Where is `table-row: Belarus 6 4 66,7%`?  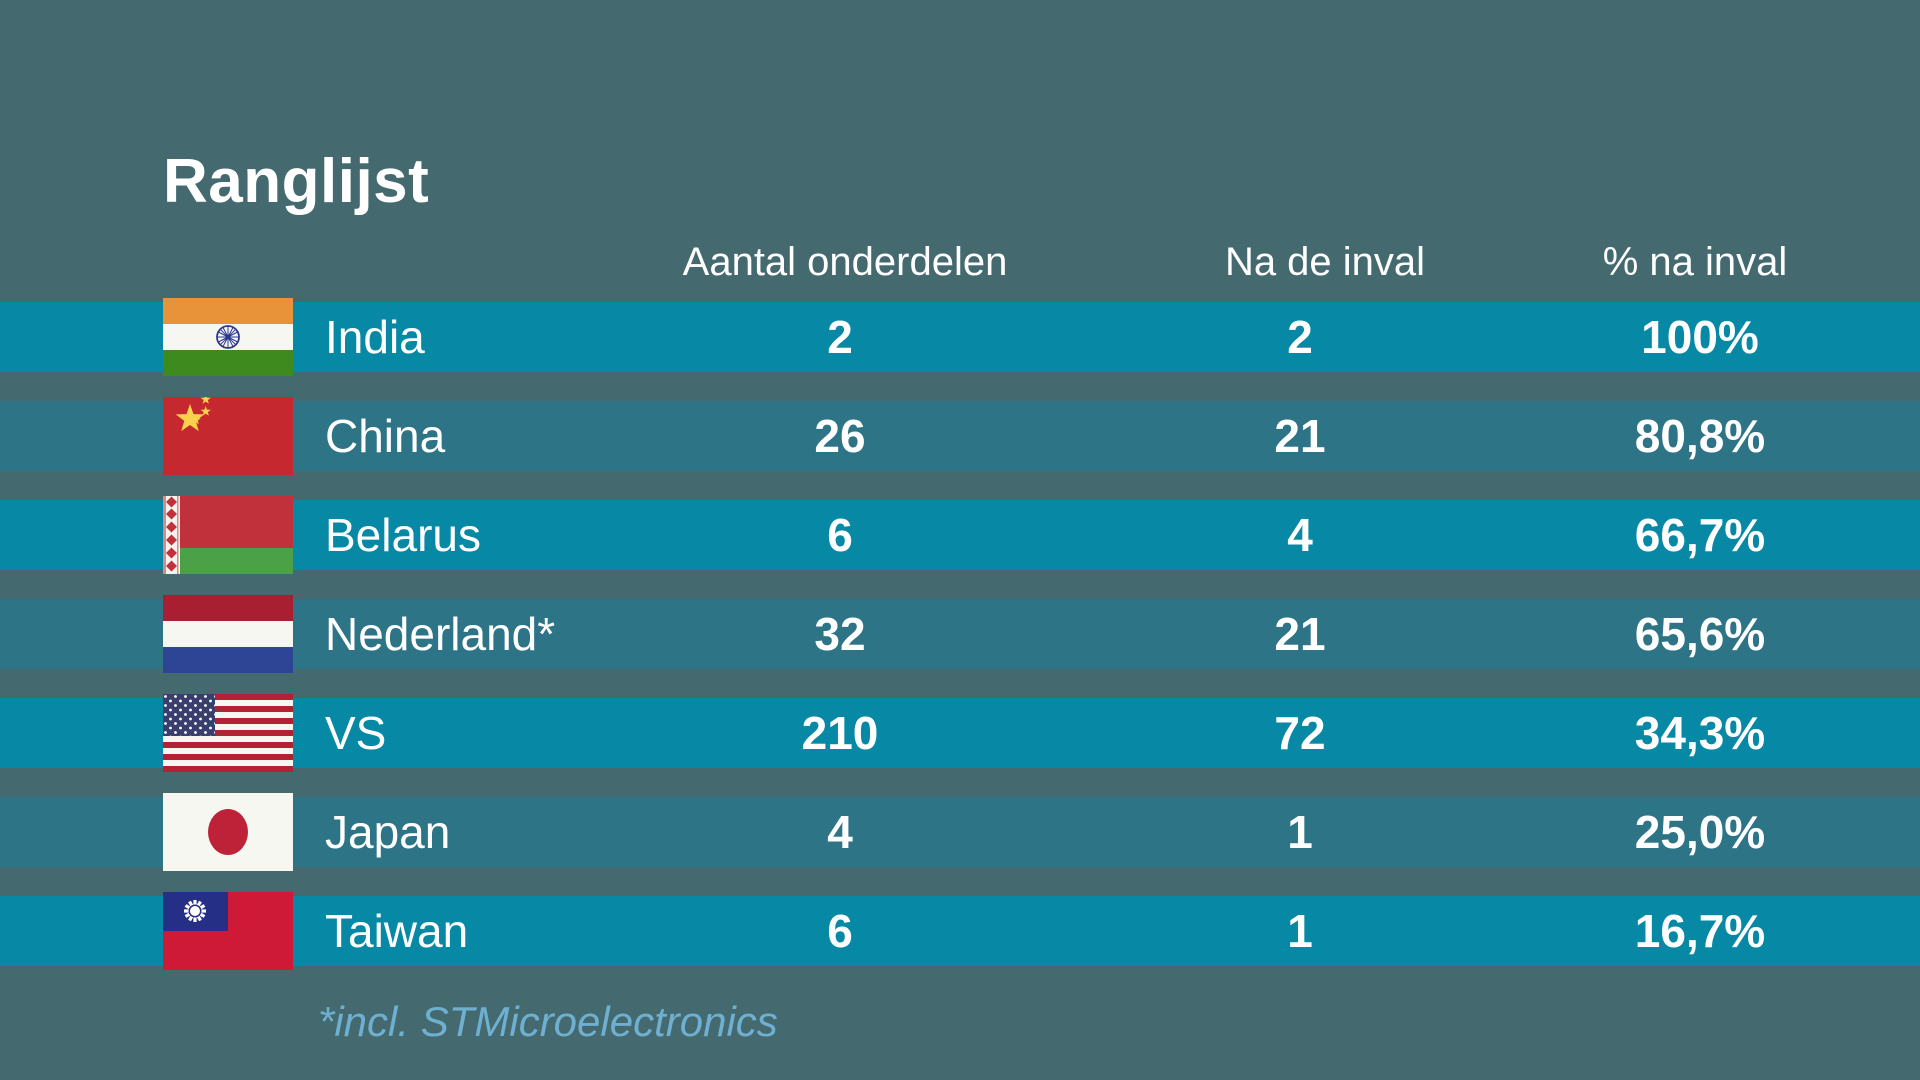
table-row: Belarus 6 4 66,7% is located at coordinates (960, 535).